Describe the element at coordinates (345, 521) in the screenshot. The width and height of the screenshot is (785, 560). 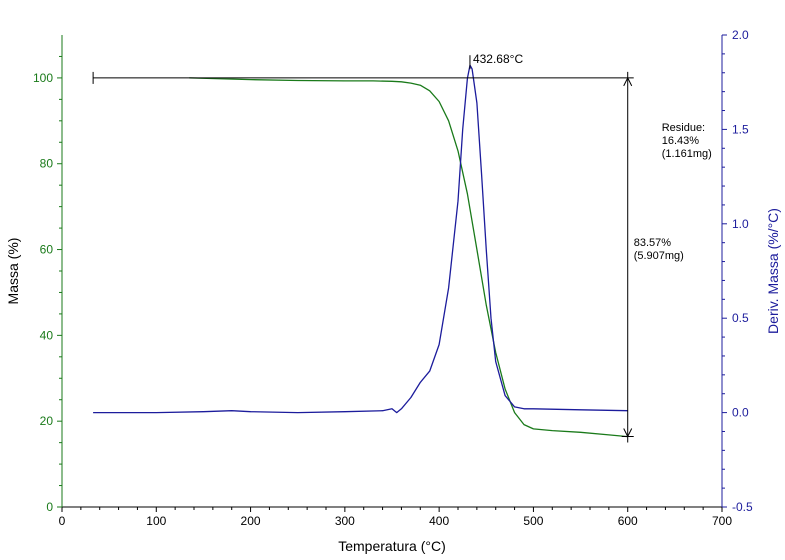
I see `x-tick-label: 300` at that location.